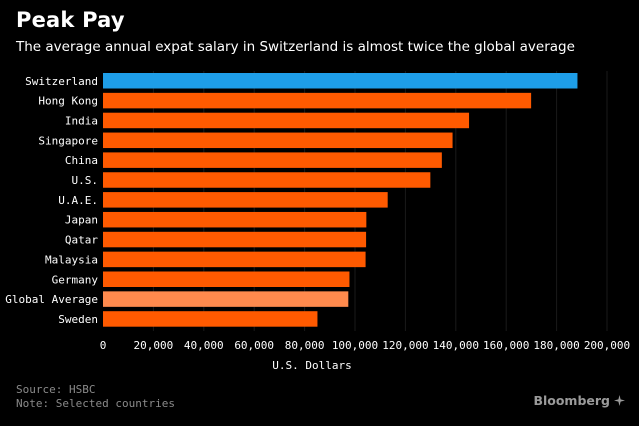  What do you see at coordinates (607, 345) in the screenshot?
I see `x-tick-label: 200,000` at bounding box center [607, 345].